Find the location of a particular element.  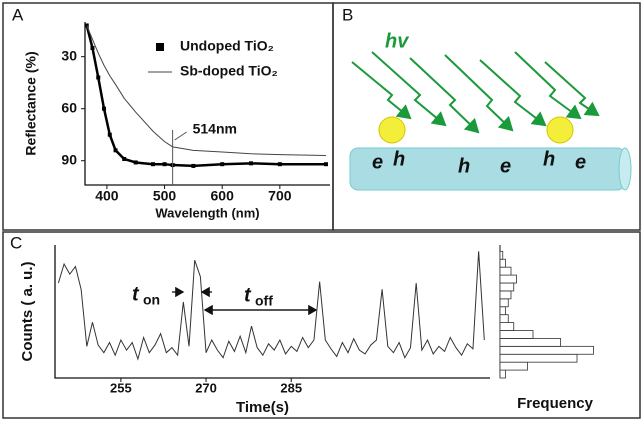

x-tick-label: 700 is located at coordinates (280, 196).